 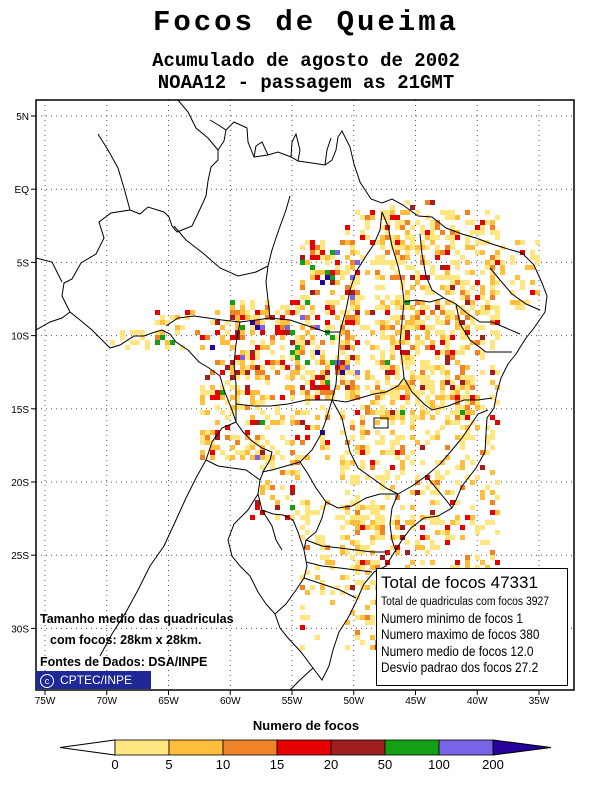 What do you see at coordinates (459, 582) in the screenshot?
I see `stat-total: Total de focos 47331` at bounding box center [459, 582].